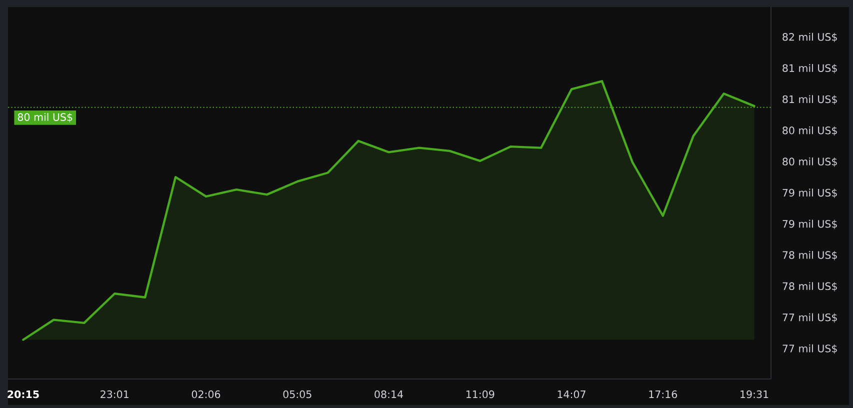 The height and width of the screenshot is (408, 853). I want to click on x-tick-label: 14:07, so click(572, 394).